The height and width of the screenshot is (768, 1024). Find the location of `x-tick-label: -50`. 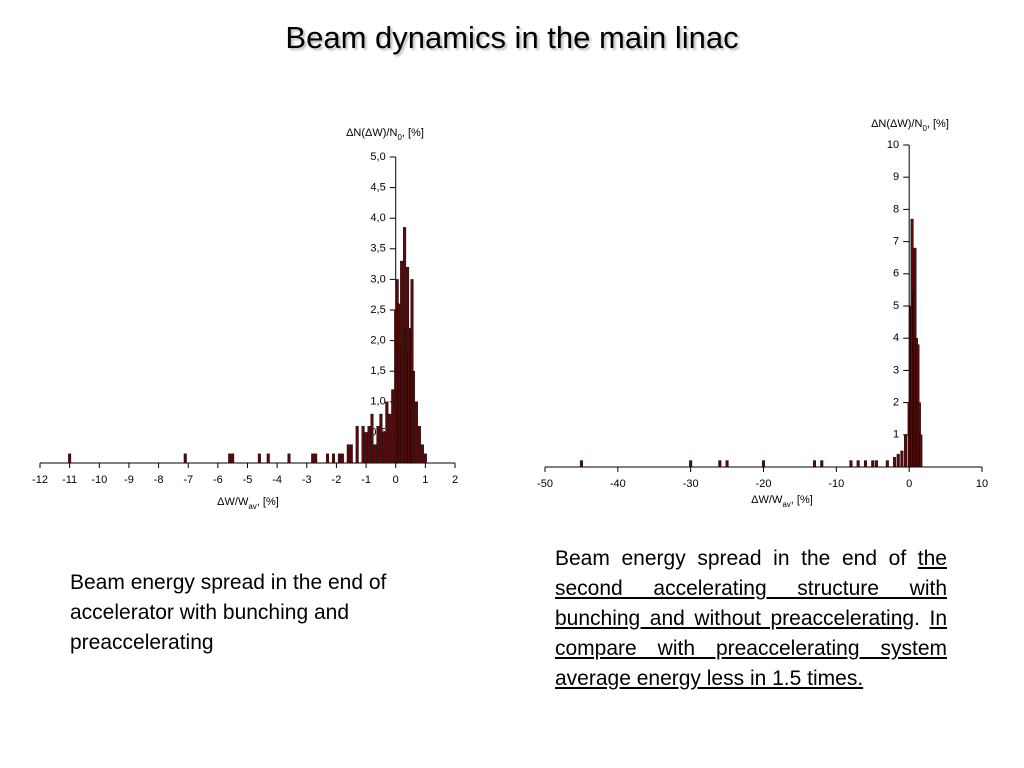

x-tick-label: -50 is located at coordinates (545, 484).